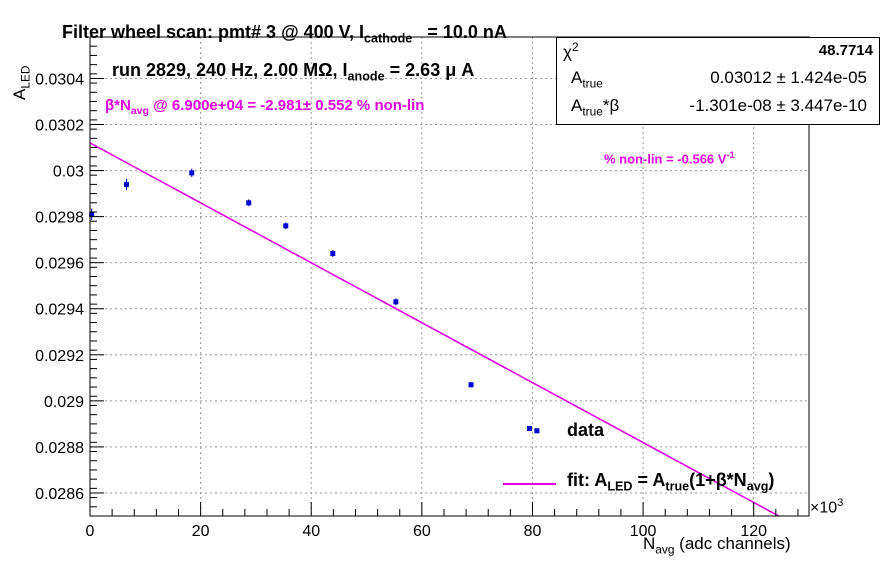 Image resolution: width=896 pixels, height=572 pixels. What do you see at coordinates (64, 402) in the screenshot?
I see `y-tick-label: 0.029` at bounding box center [64, 402].